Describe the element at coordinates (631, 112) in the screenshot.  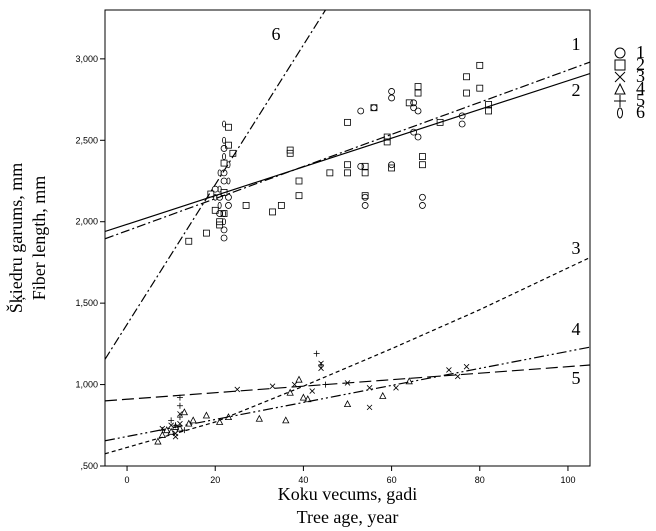
I see `legend-item-6: 6` at that location.